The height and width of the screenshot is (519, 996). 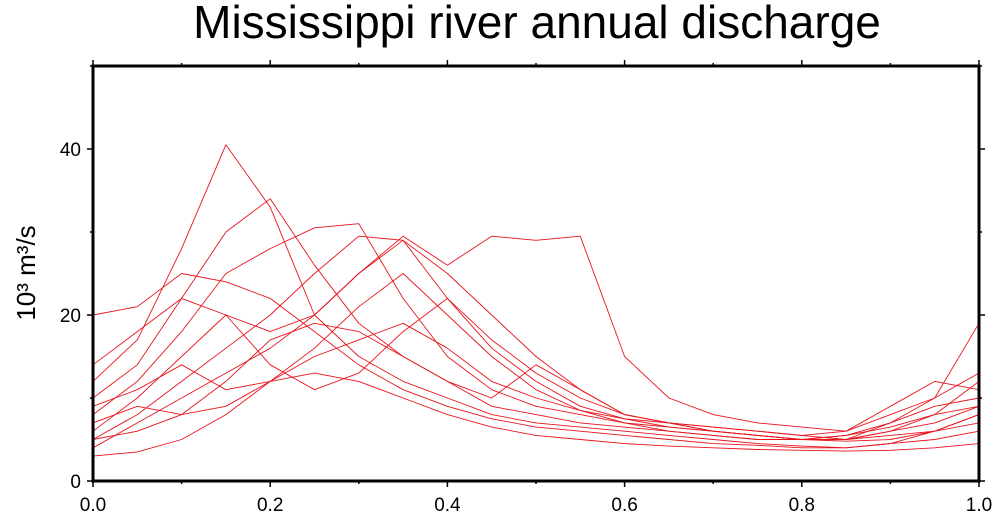 I want to click on x-tick-label: 0.0, so click(x=93, y=505).